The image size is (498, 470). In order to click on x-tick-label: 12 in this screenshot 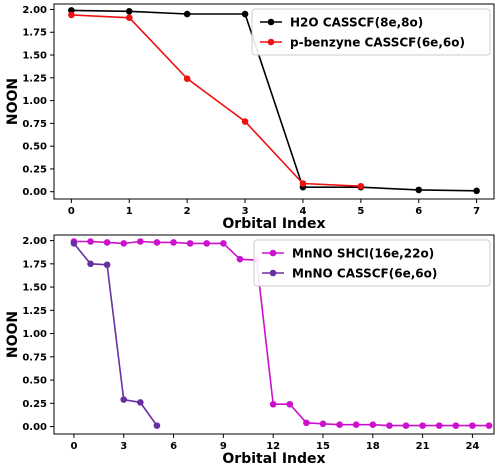, I will do `click(273, 446)`.